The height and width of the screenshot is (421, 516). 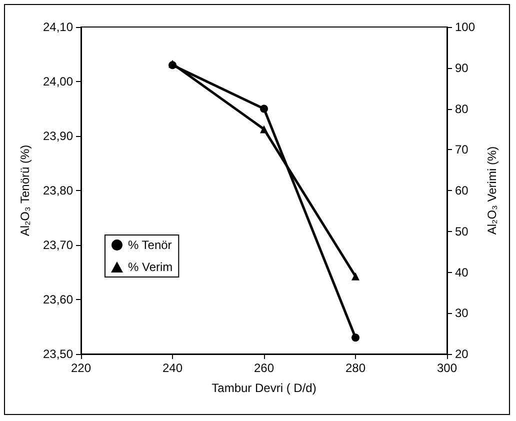 I want to click on y-tick-label: 23,60, so click(x=58, y=299).